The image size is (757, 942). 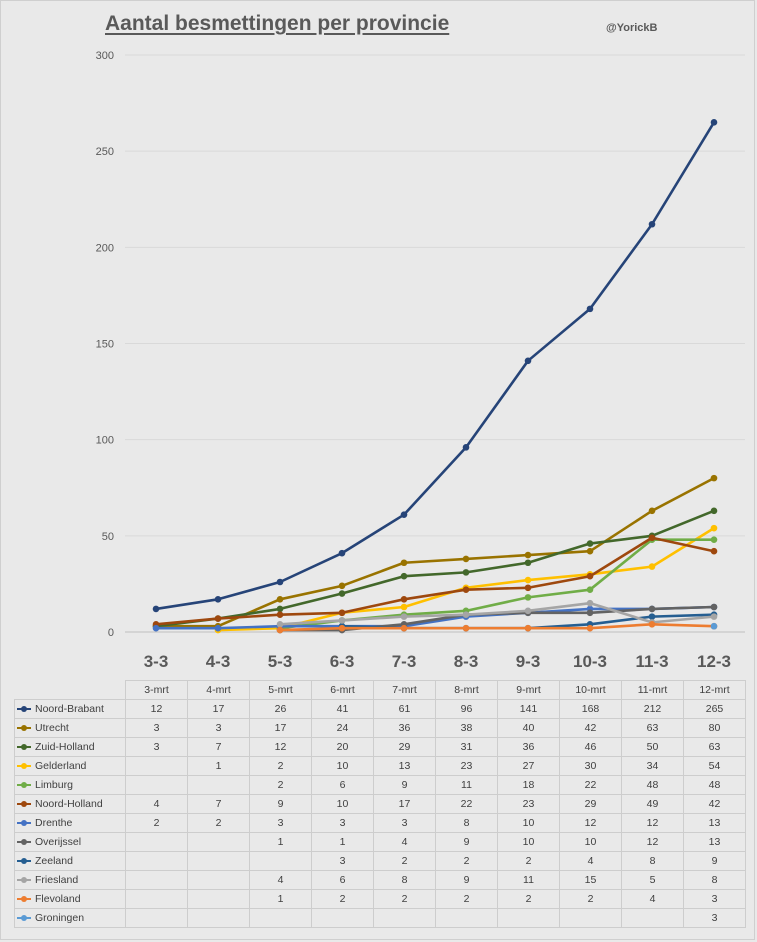 I want to click on series-name: Limburg, so click(x=54, y=785).